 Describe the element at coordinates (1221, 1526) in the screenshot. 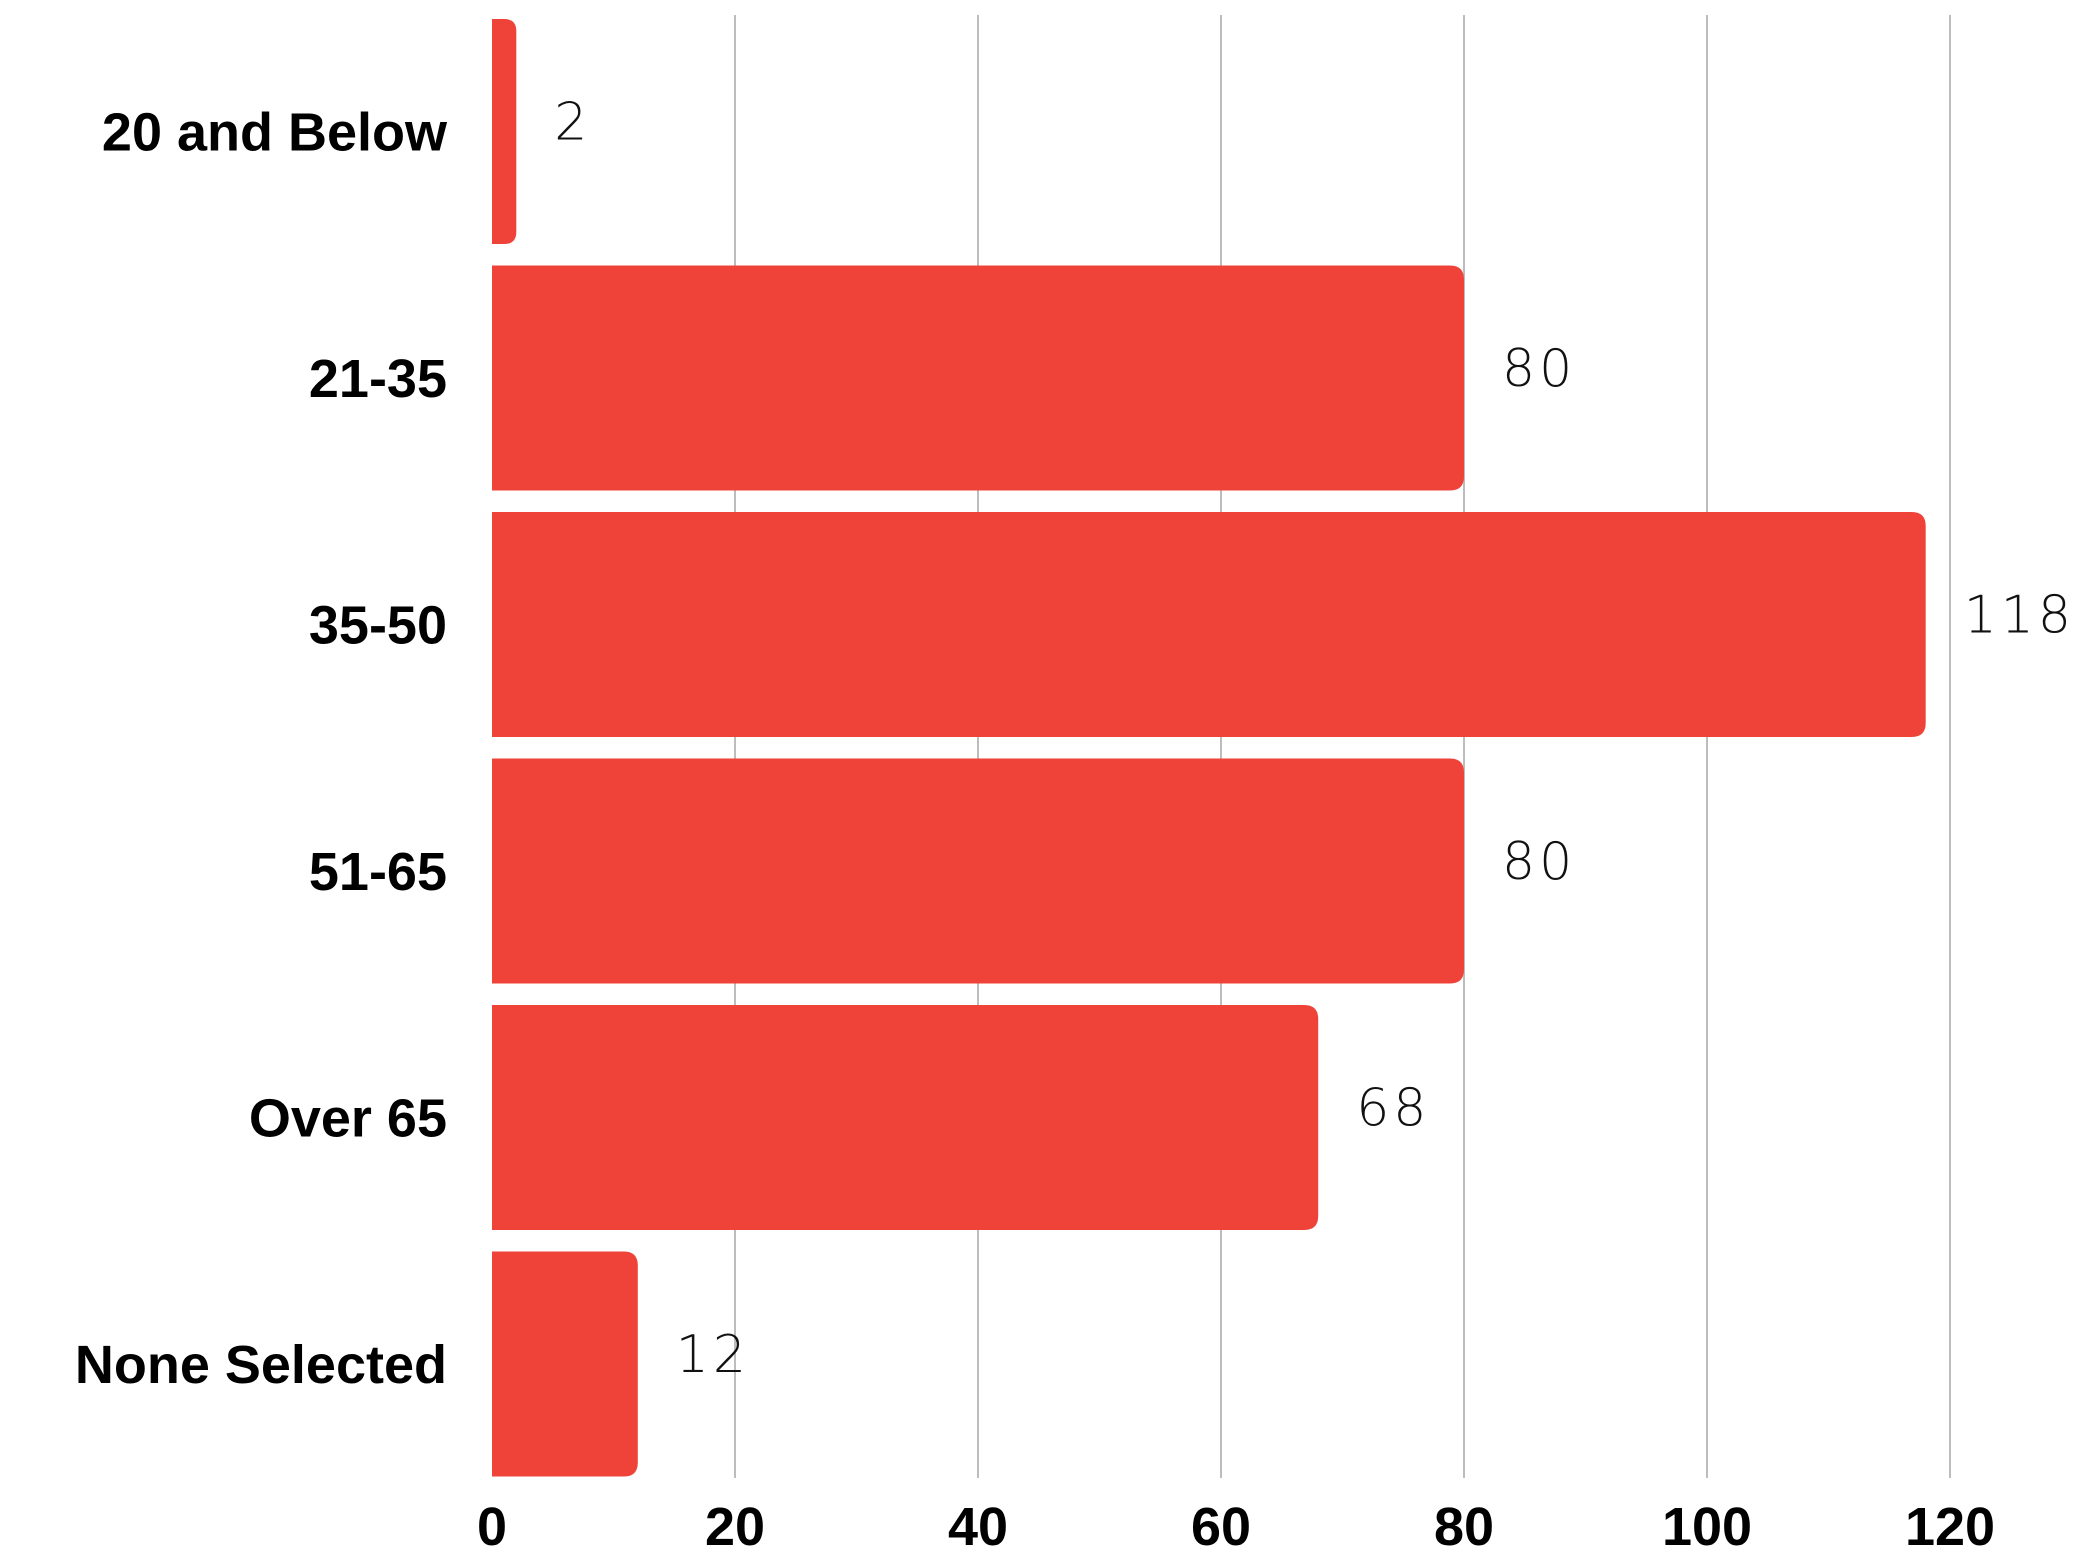

I see `x-tick-label-3: 60` at that location.